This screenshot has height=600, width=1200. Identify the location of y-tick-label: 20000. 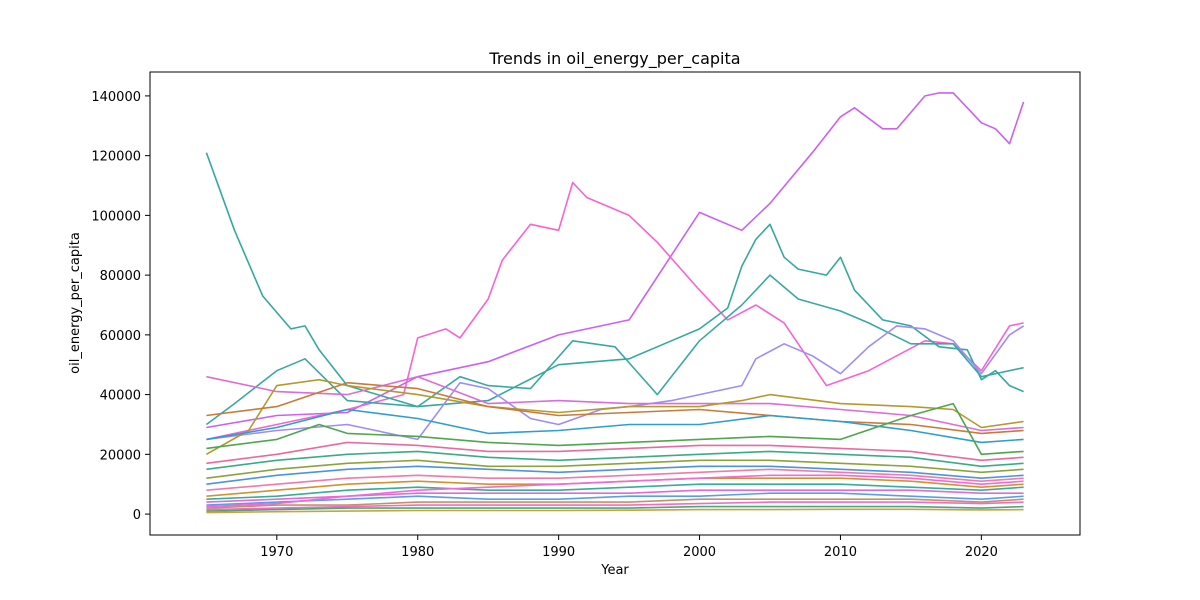
(120, 455).